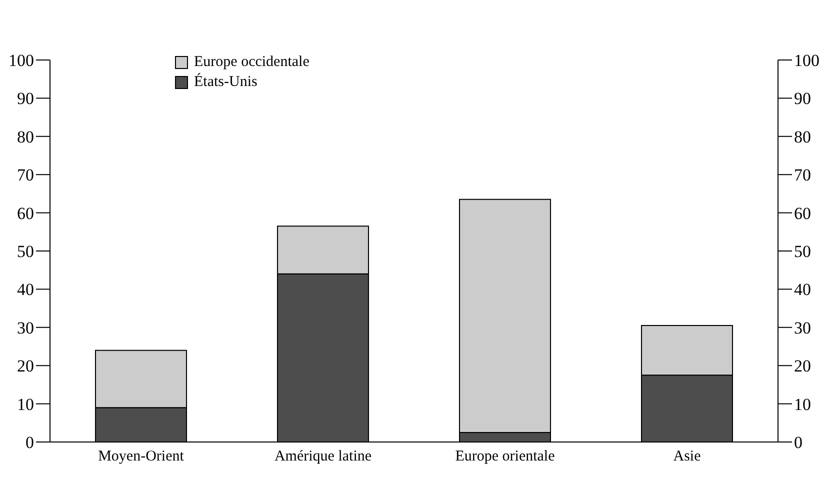 The width and height of the screenshot is (838, 481). I want to click on y2-tick-label: 50, so click(802, 252).